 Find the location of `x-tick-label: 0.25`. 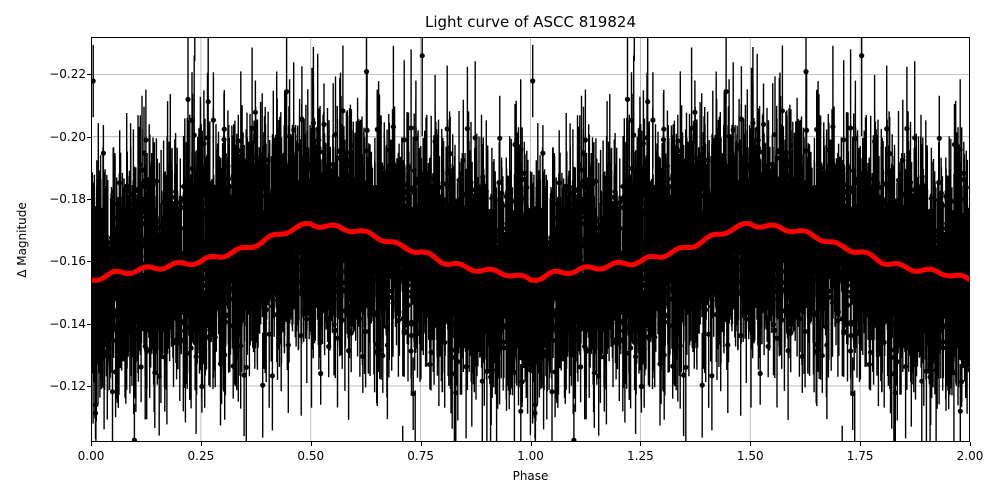

x-tick-label: 0.25 is located at coordinates (201, 456).